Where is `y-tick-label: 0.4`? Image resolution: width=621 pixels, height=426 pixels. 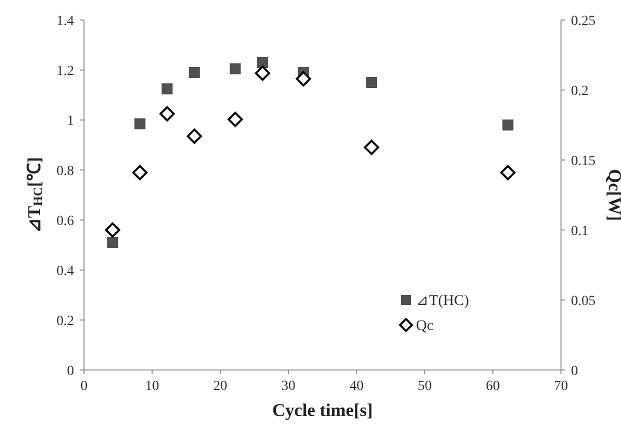 y-tick-label: 0.4 is located at coordinates (65, 271).